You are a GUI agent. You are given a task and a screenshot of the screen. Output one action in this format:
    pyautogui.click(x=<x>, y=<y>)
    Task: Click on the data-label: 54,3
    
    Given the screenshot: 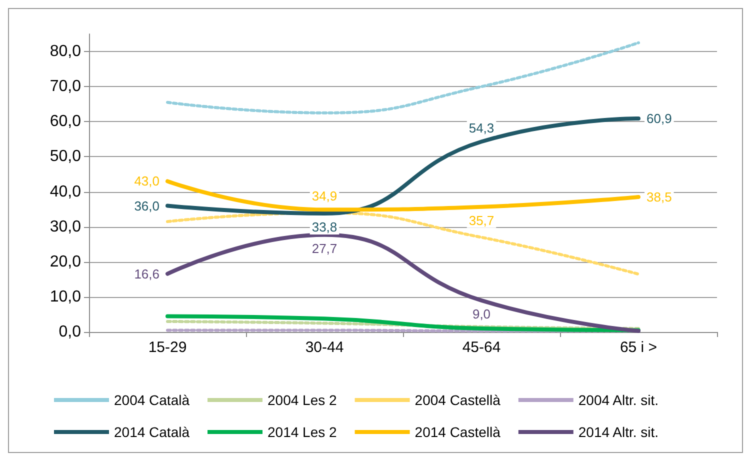 What is the action you would take?
    pyautogui.click(x=481, y=128)
    